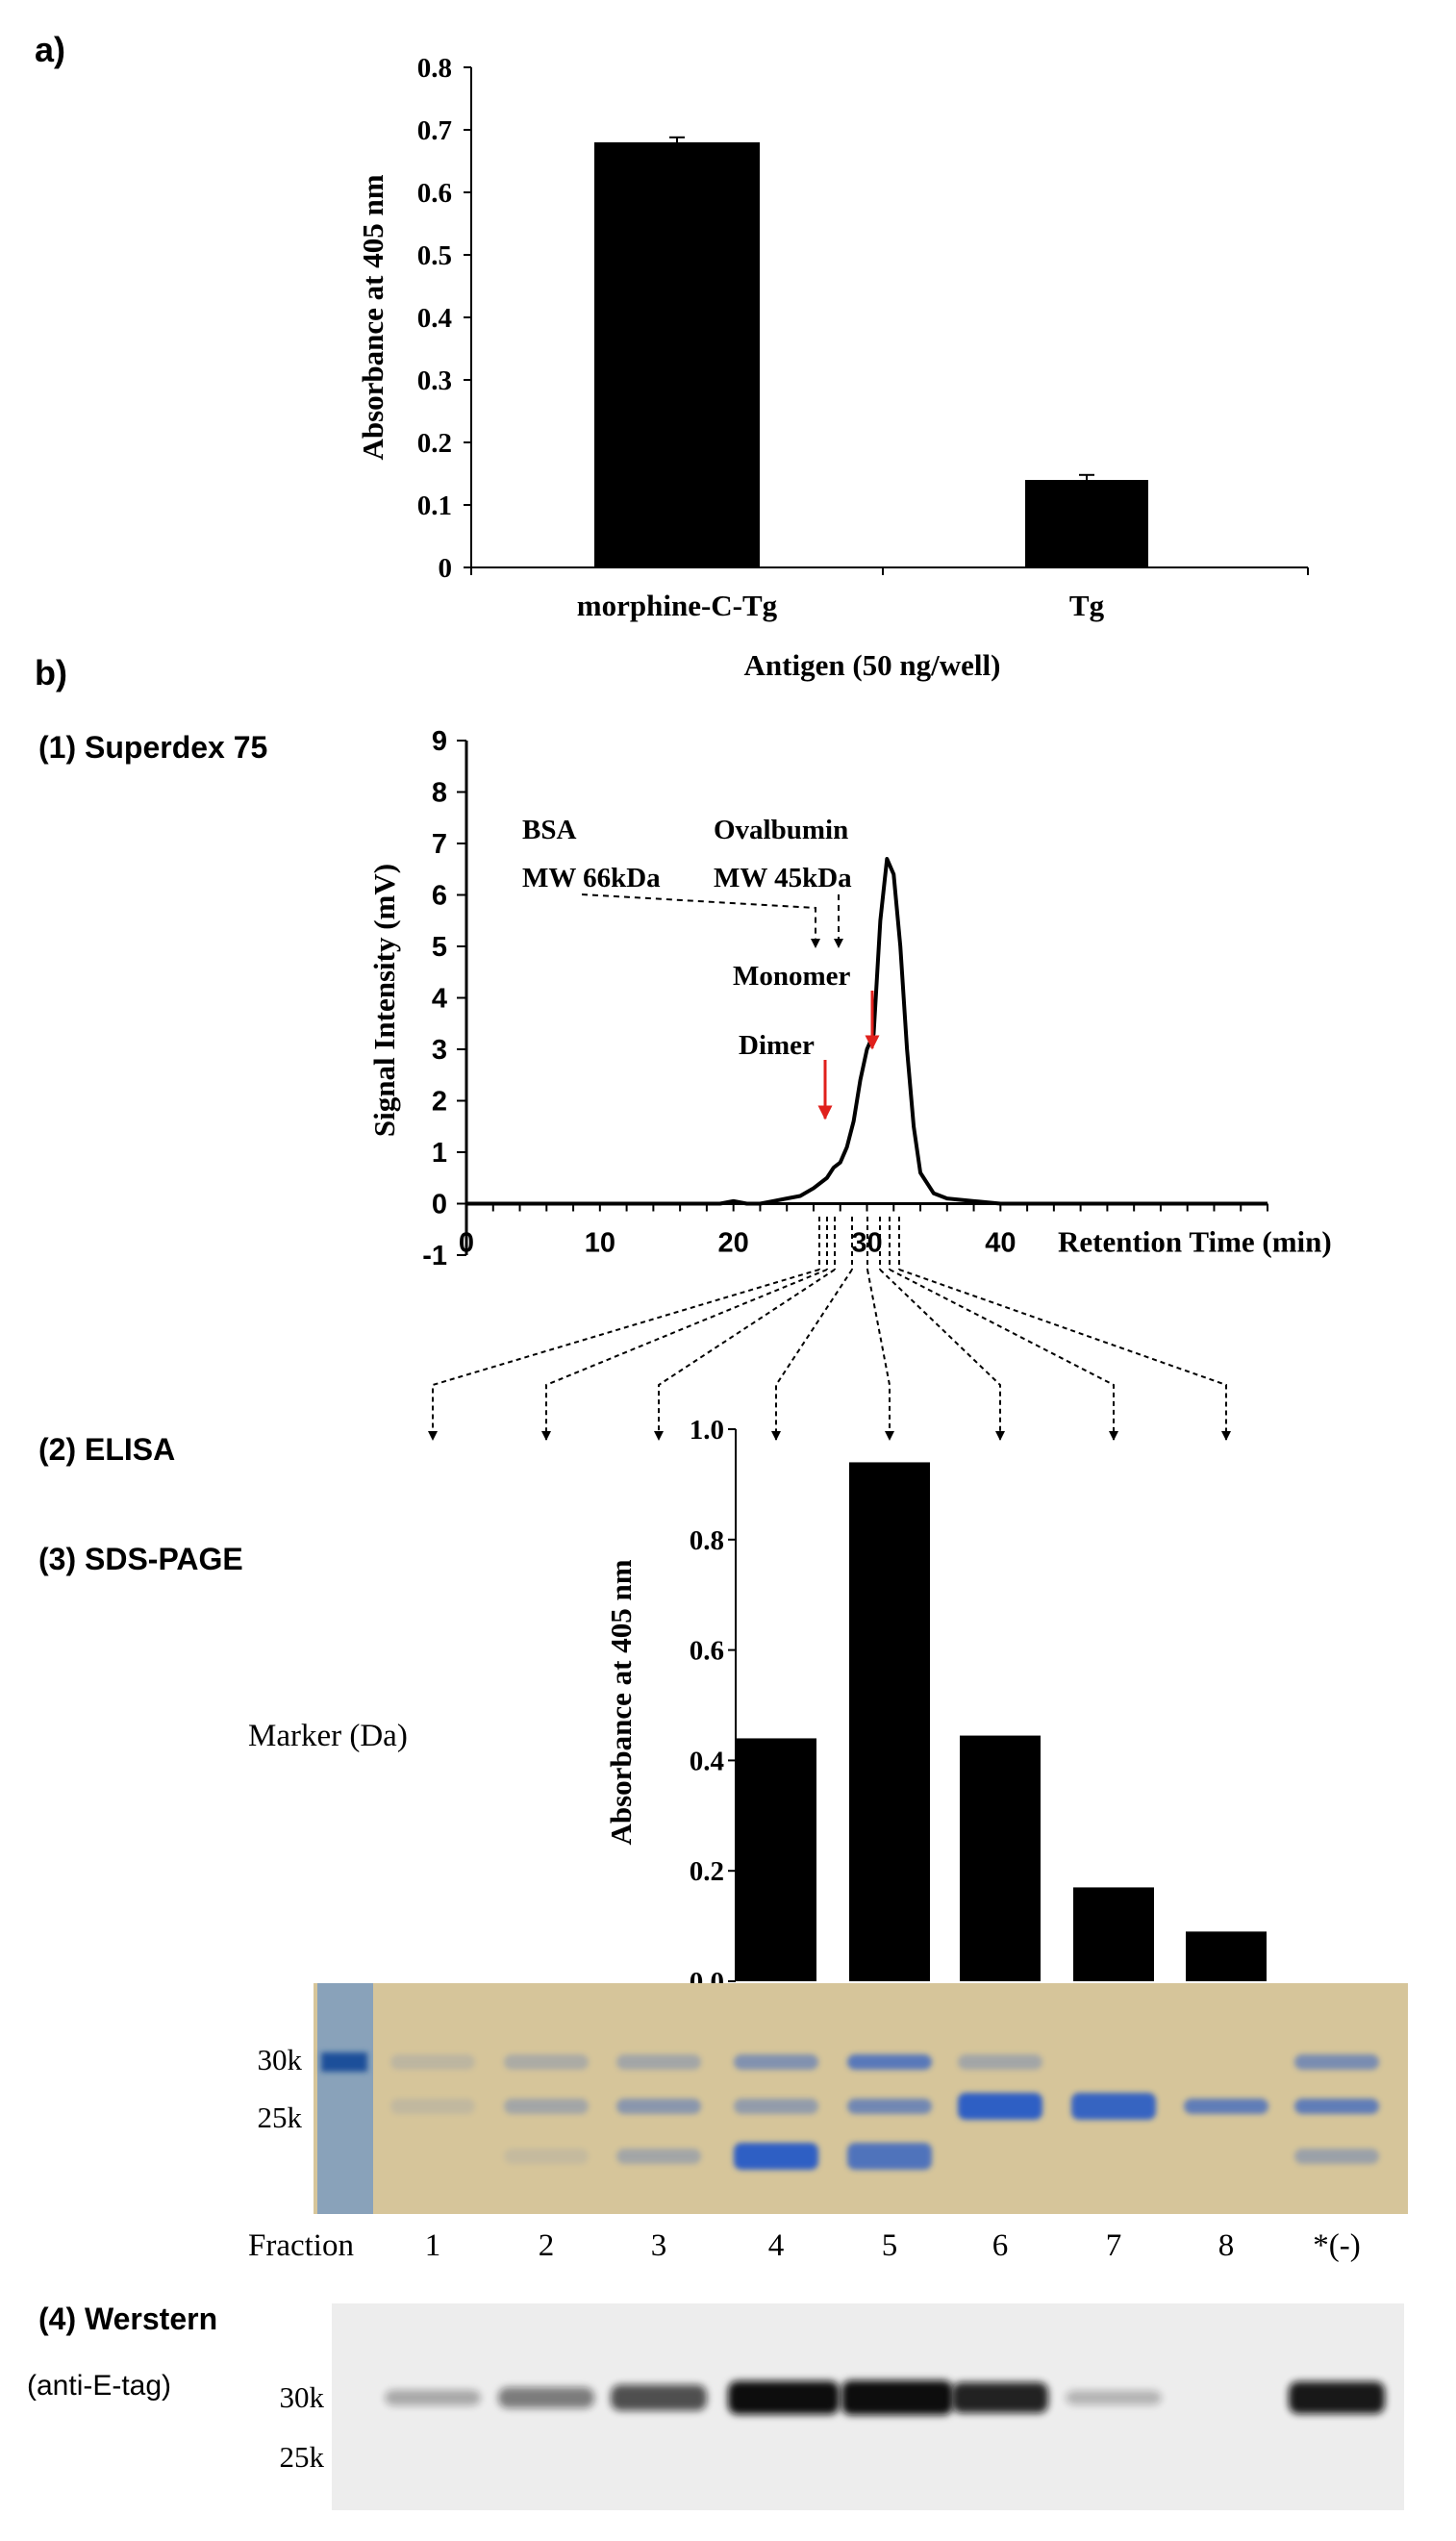 The height and width of the screenshot is (2541, 1456). I want to click on y-axis-title: Signal Intensity (mV), so click(384, 1000).